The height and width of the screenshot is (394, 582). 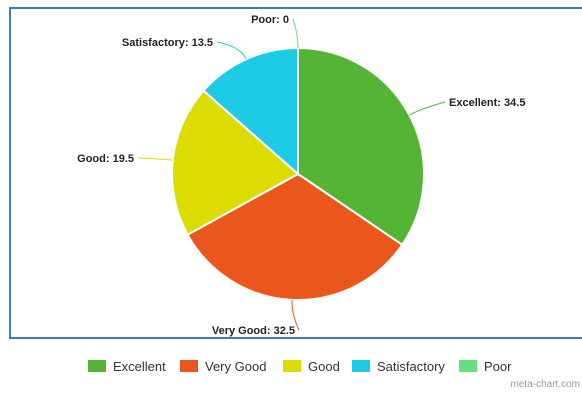 I want to click on legend-label-satisfactory: Satisfactory, so click(x=411, y=366).